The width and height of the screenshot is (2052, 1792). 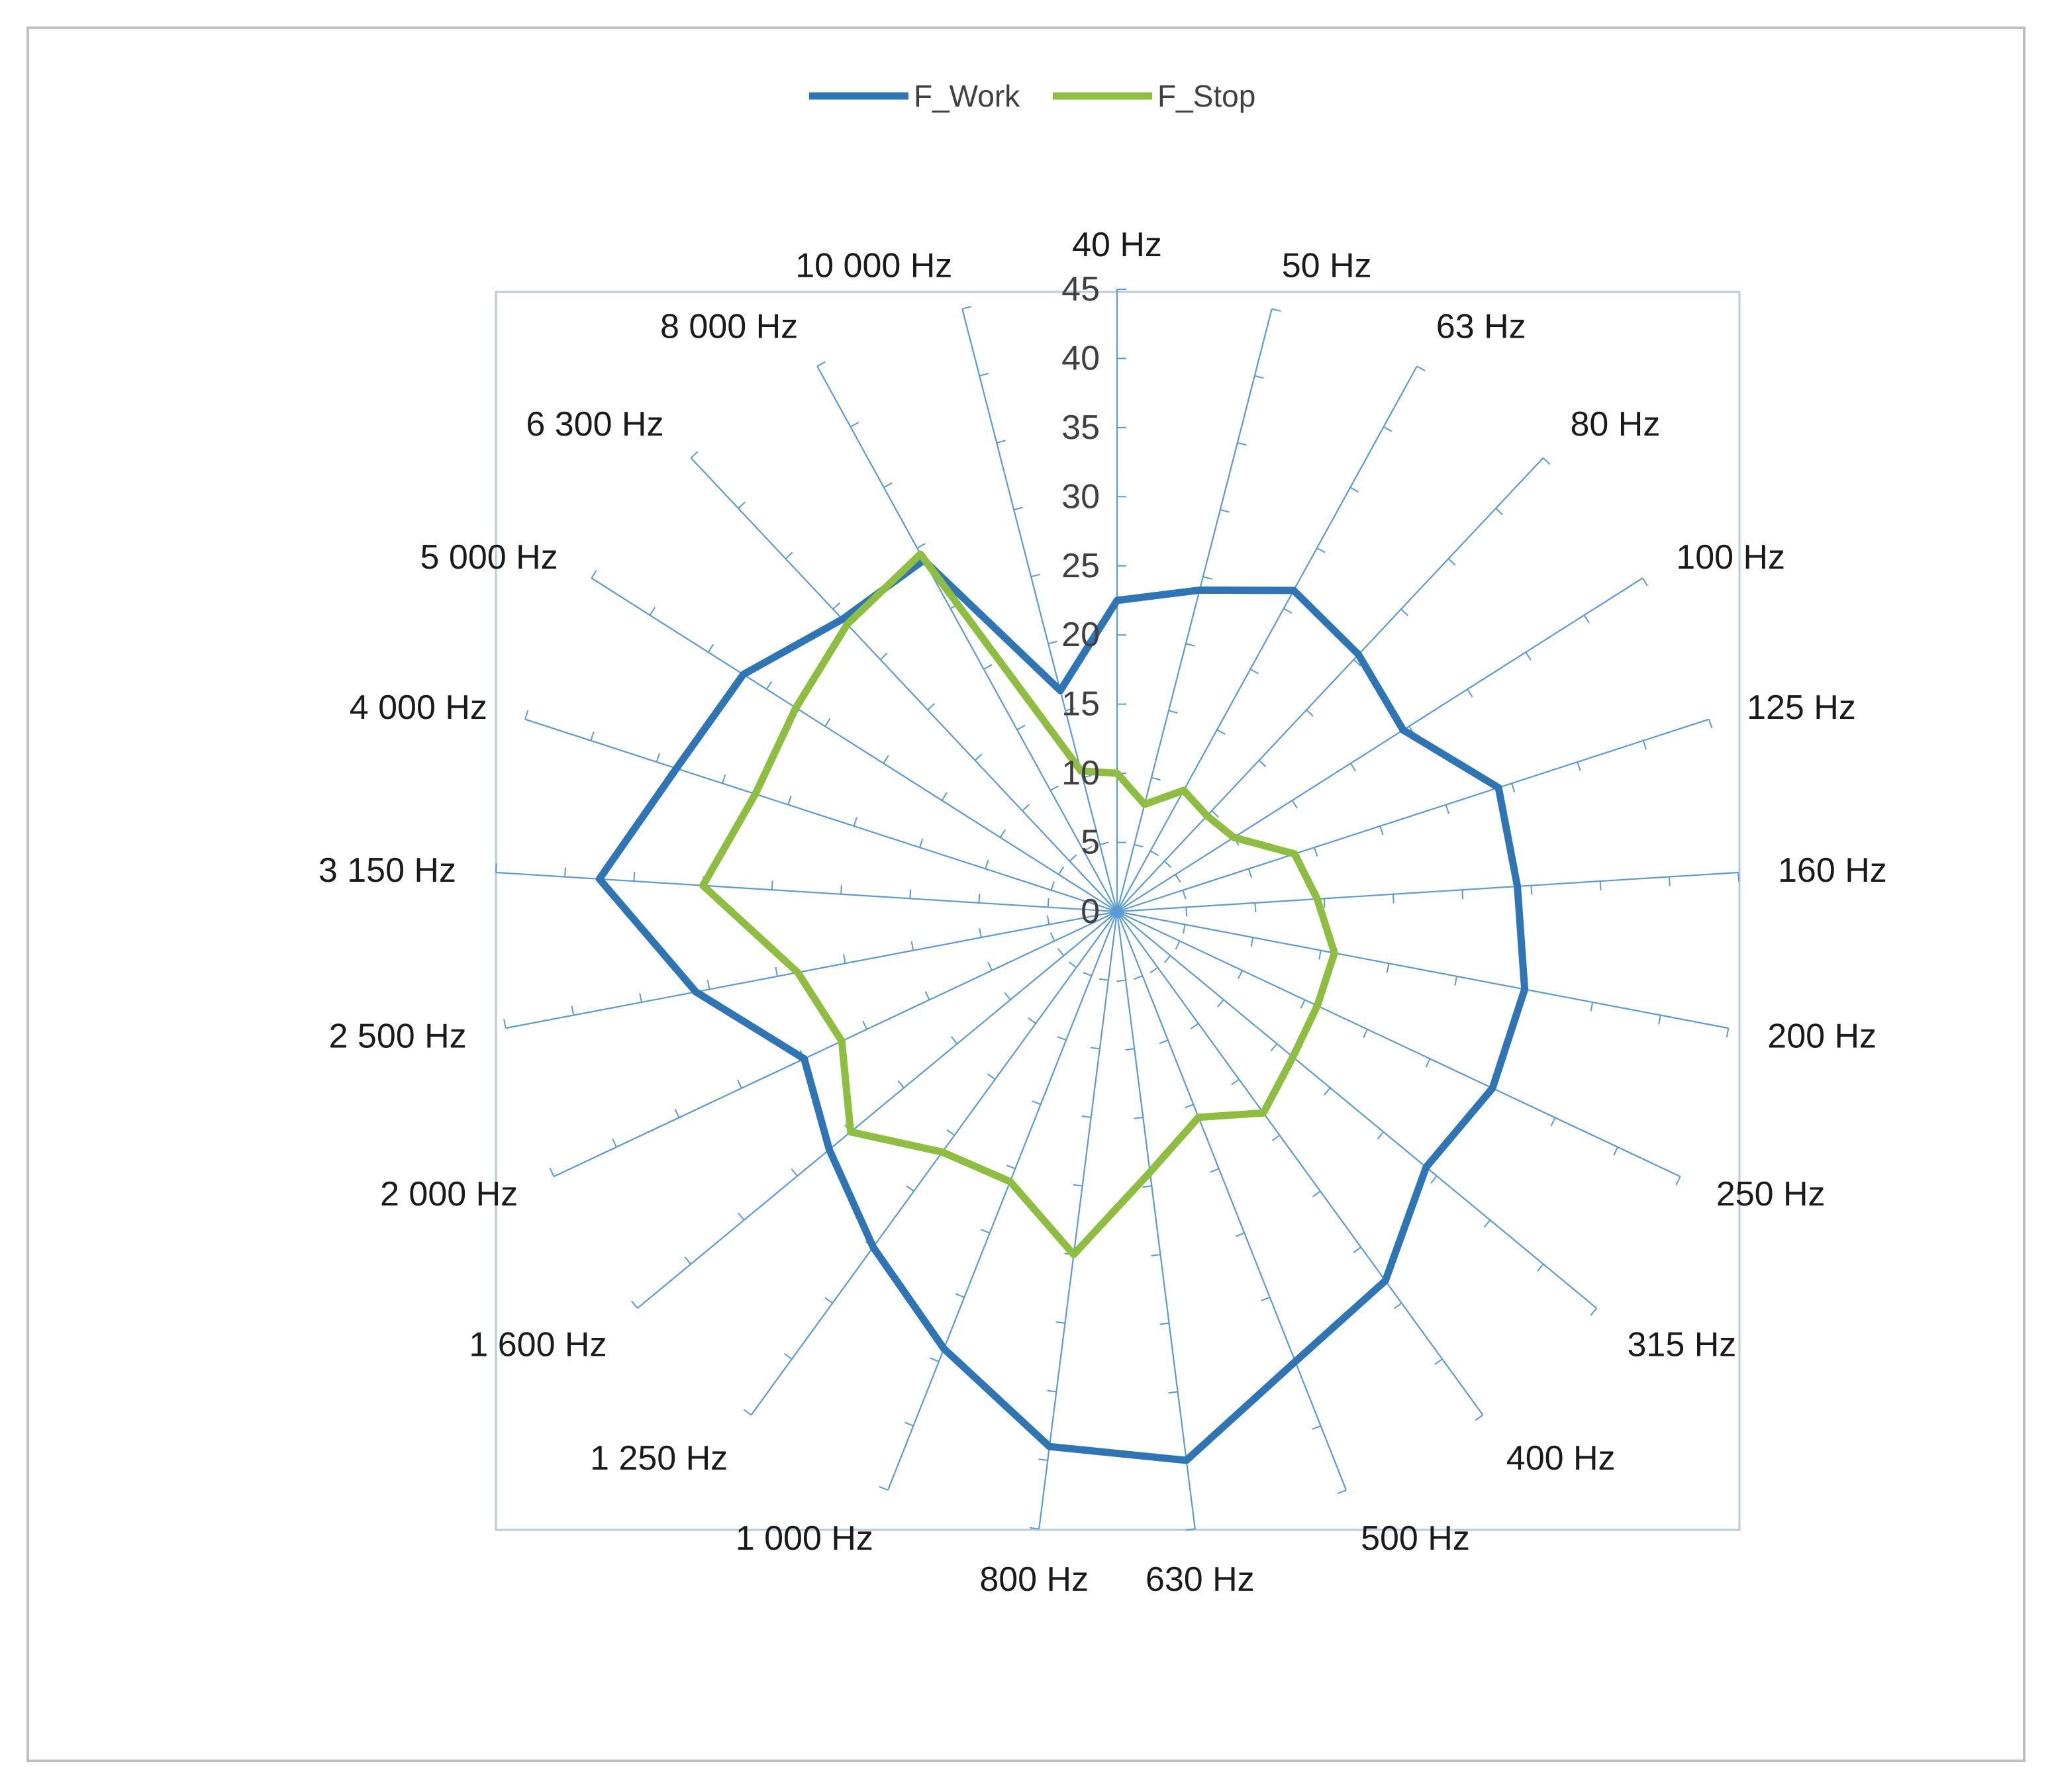 What do you see at coordinates (489, 557) in the screenshot?
I see `category-label-5-000-hz: 5 000 Hz` at bounding box center [489, 557].